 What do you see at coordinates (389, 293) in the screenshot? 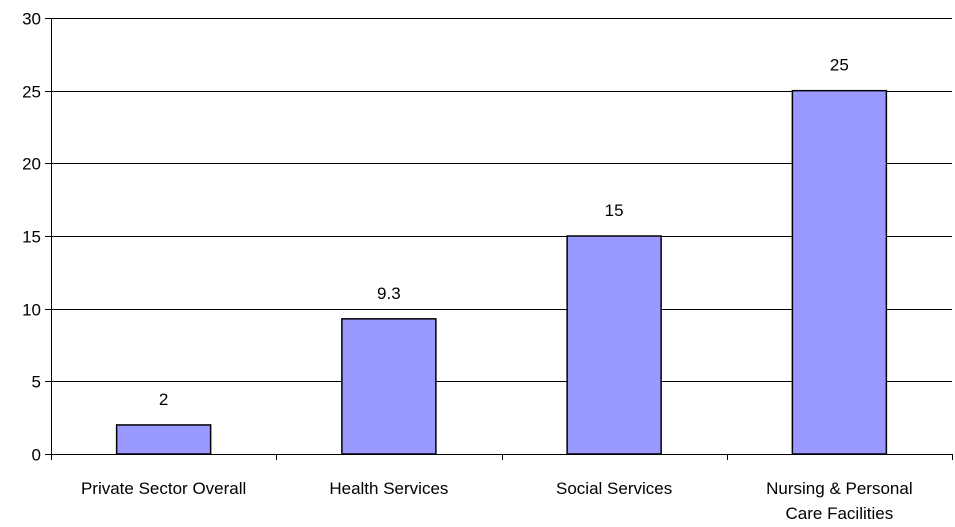
I see `data-label: 9.3` at bounding box center [389, 293].